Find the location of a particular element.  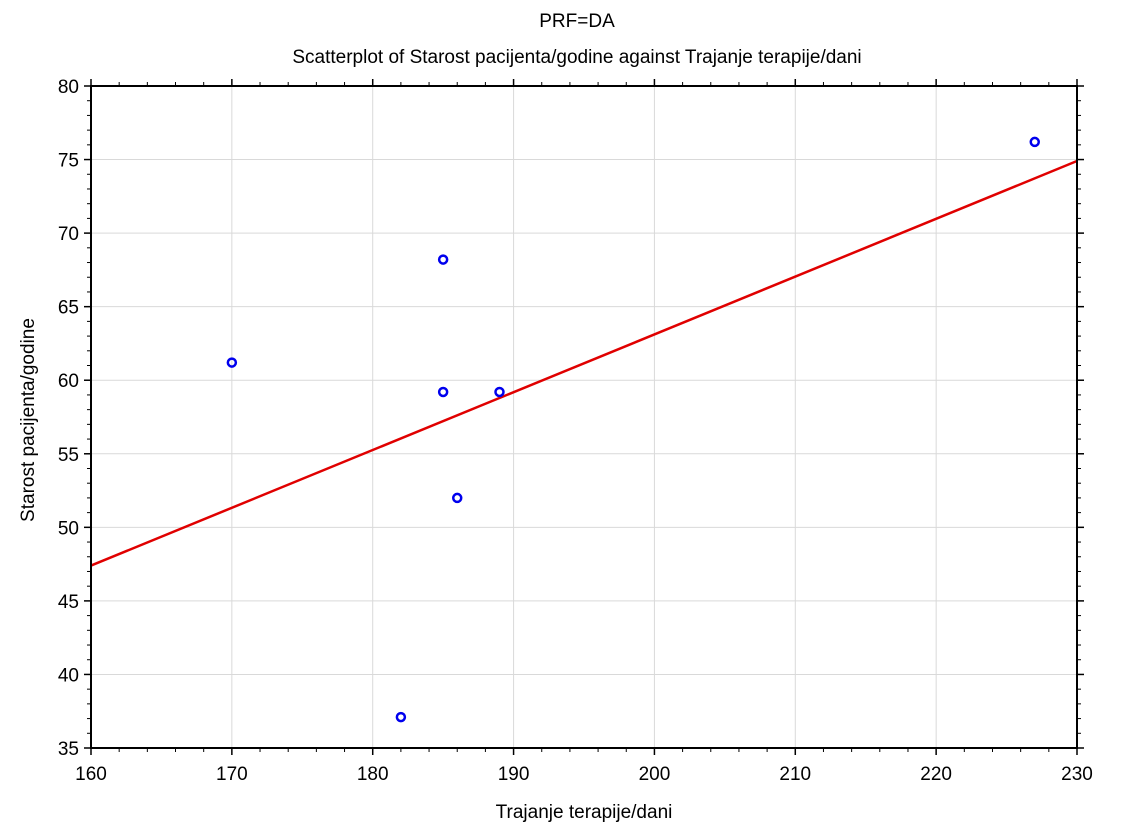

x-tick-label: 230 is located at coordinates (1077, 774).